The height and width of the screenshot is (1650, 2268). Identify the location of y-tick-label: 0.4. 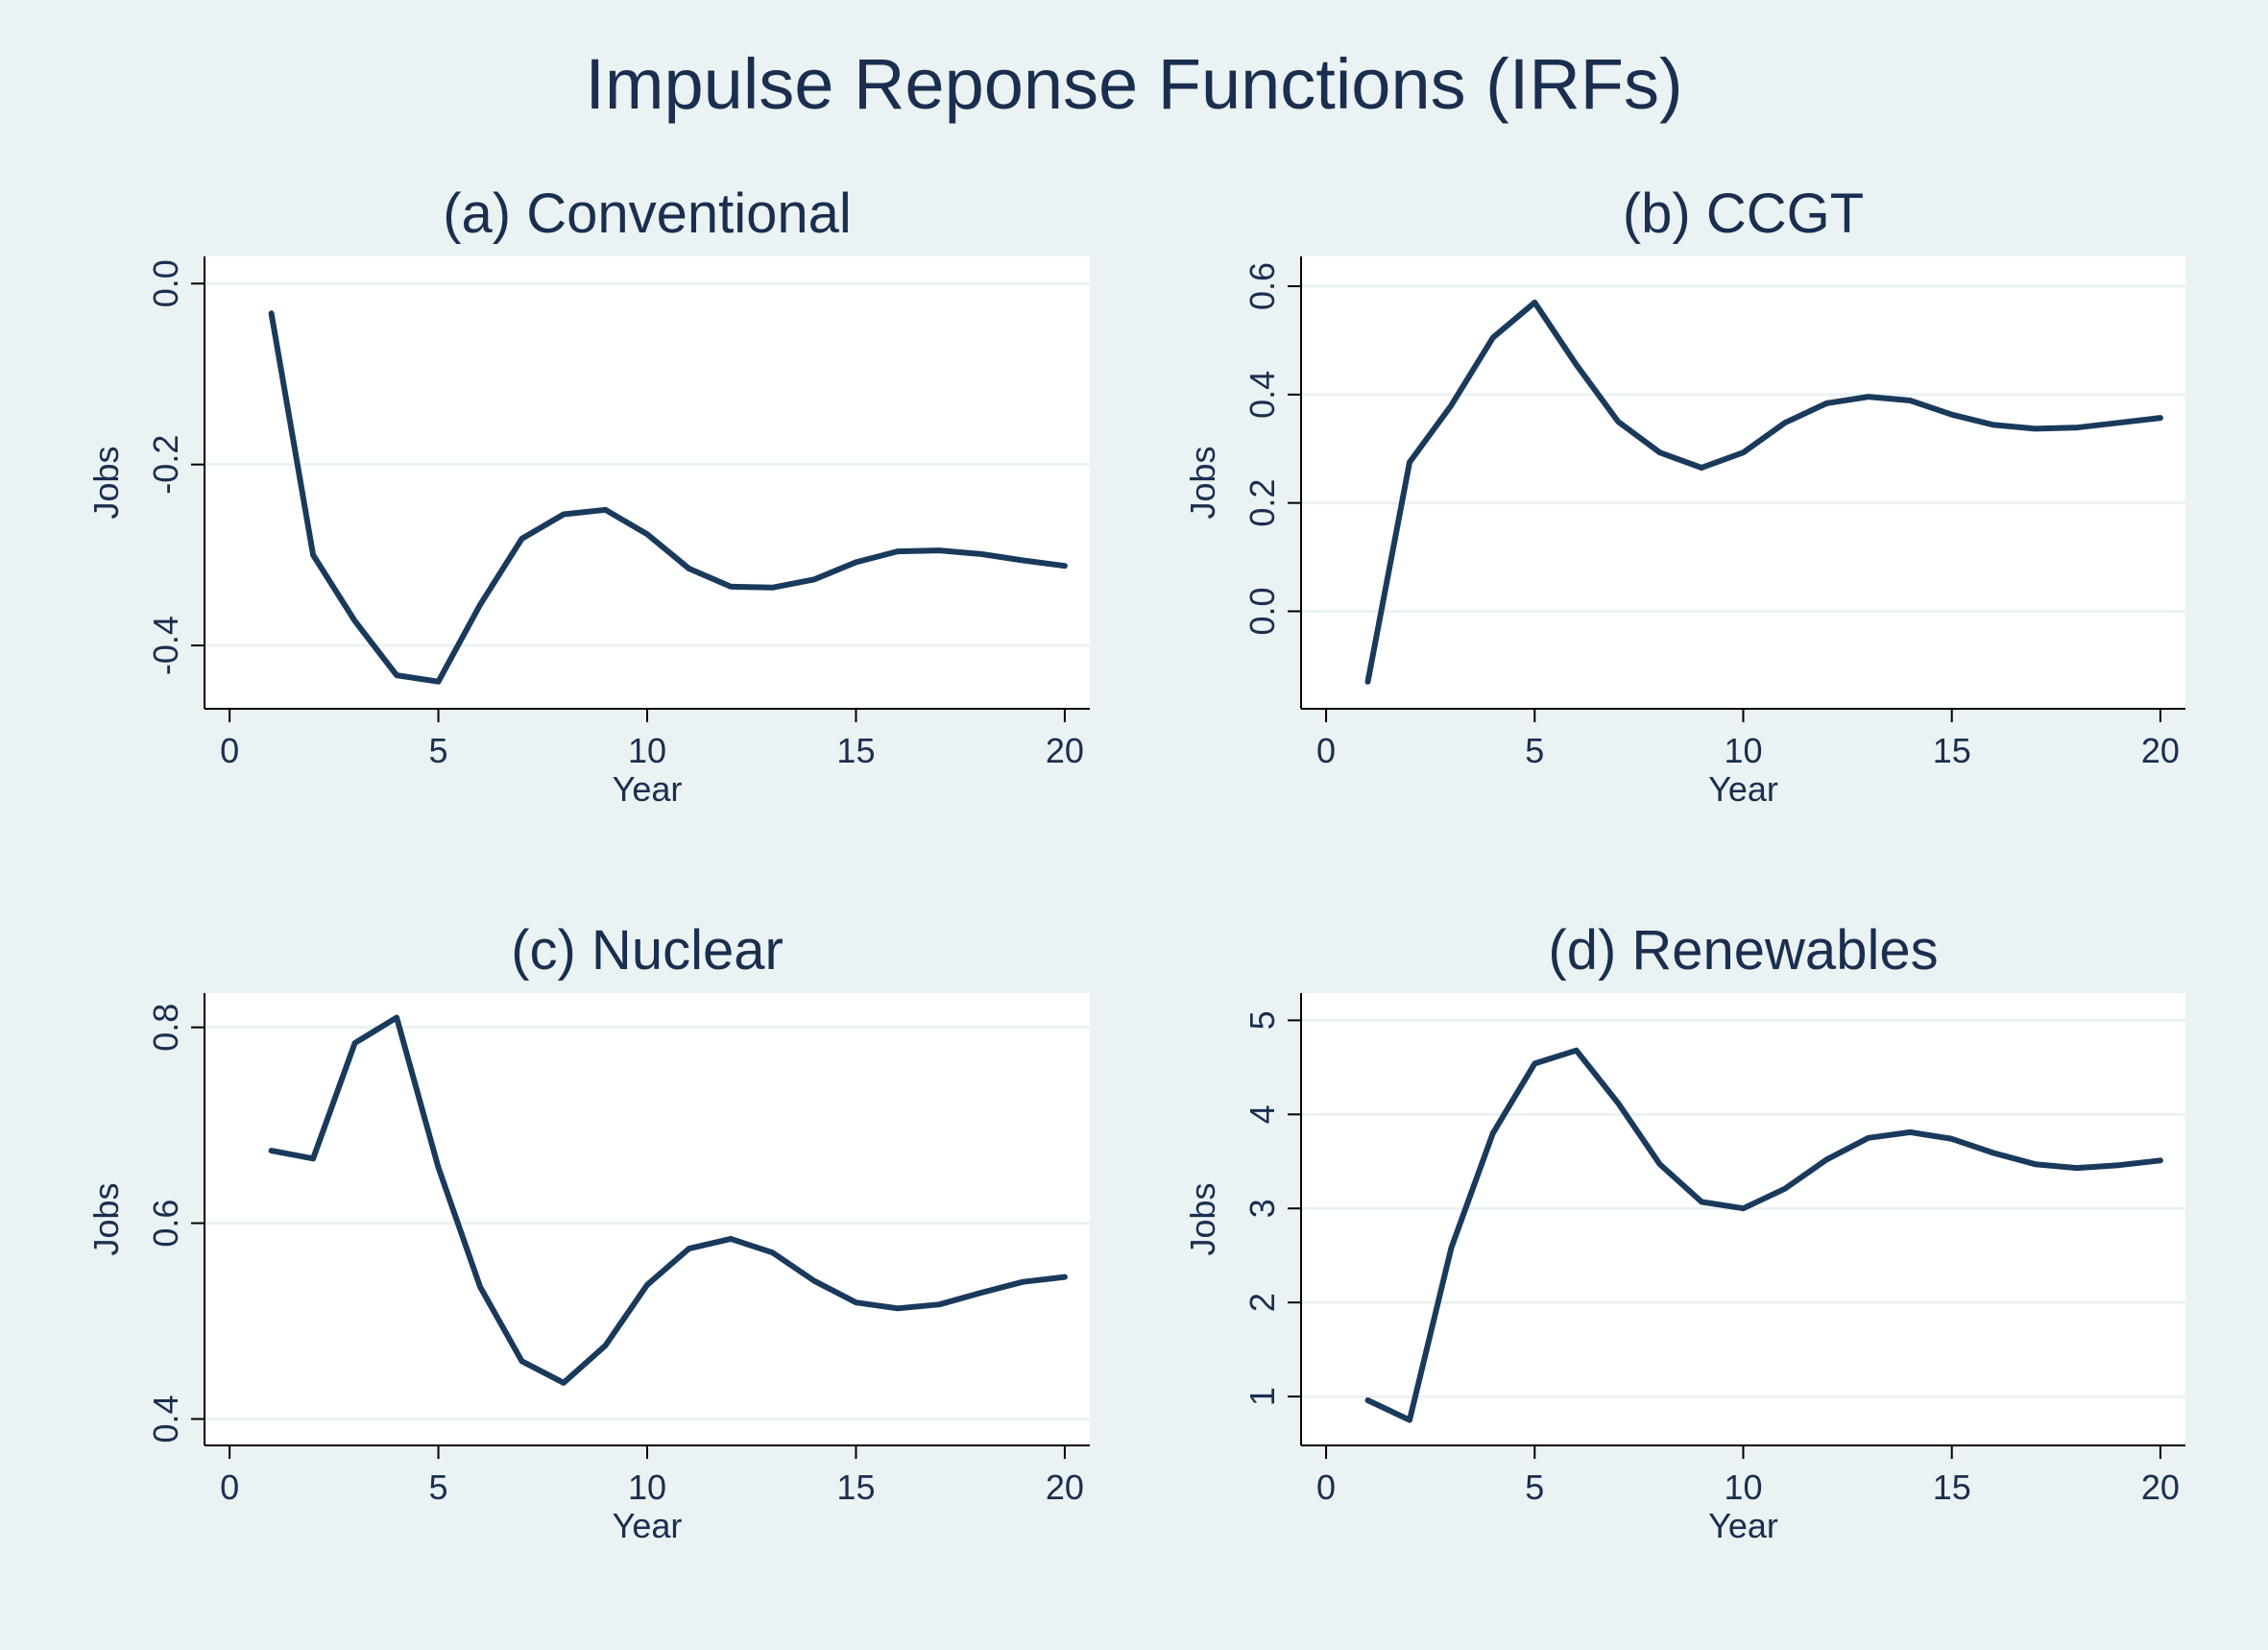
(1263, 395).